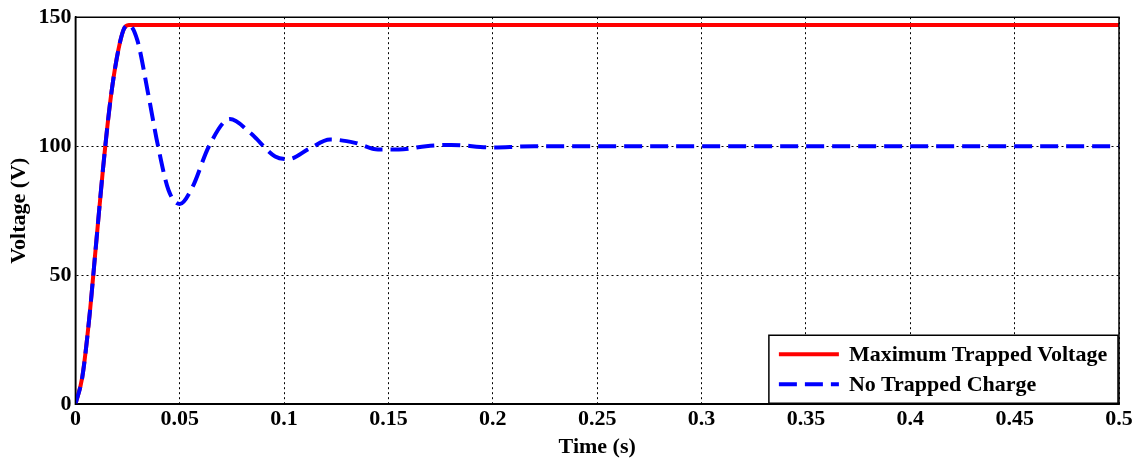  What do you see at coordinates (942, 383) in the screenshot?
I see `legend-label: No Trapped Charge` at bounding box center [942, 383].